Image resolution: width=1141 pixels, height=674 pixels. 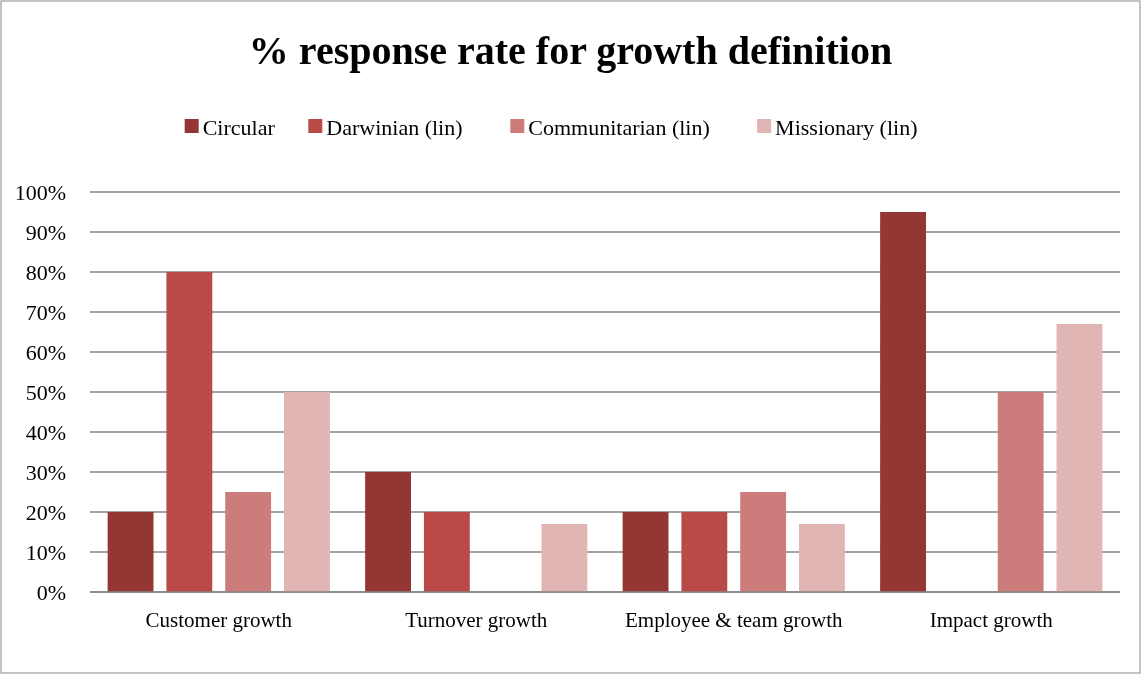 What do you see at coordinates (45, 432) in the screenshot?
I see `y-tick-label: 40%` at bounding box center [45, 432].